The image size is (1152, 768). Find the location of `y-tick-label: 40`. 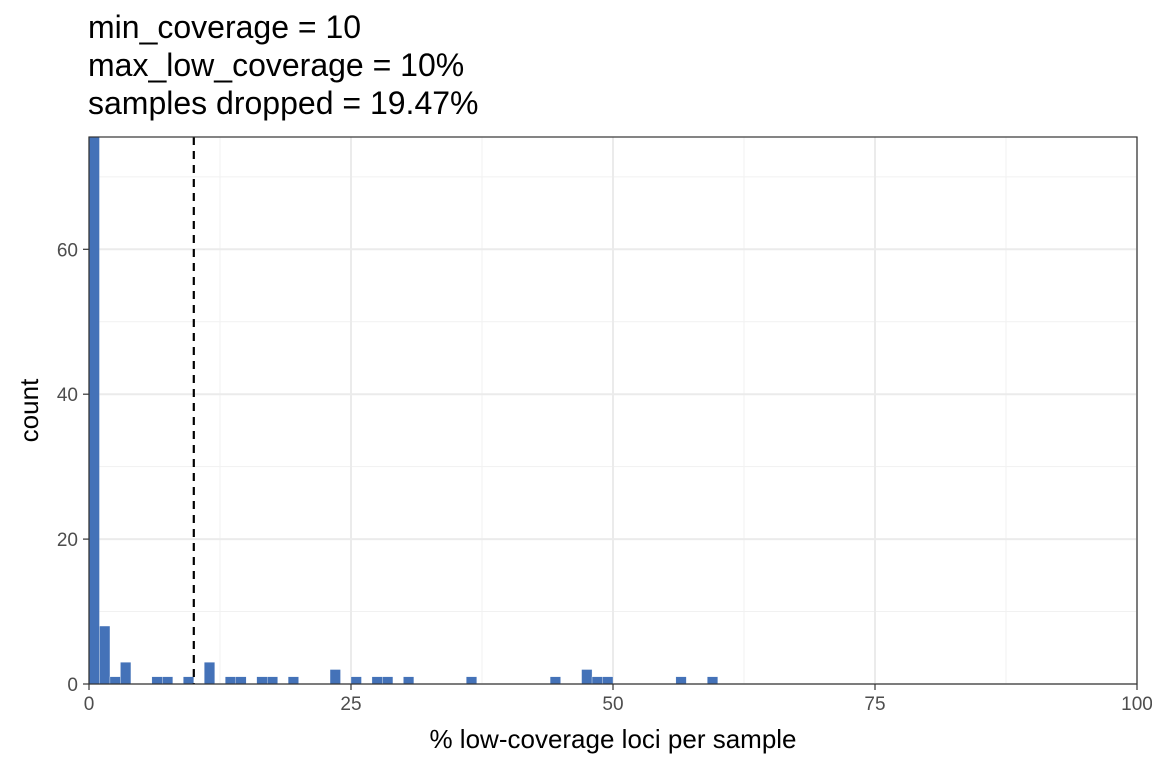

y-tick-label: 40 is located at coordinates (67, 395).